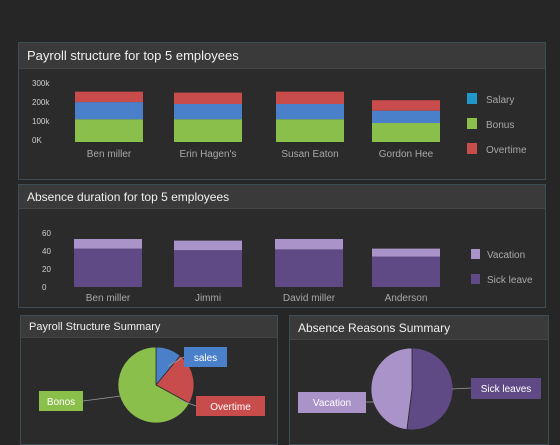 Image resolution: width=560 pixels, height=445 pixels. Describe the element at coordinates (208, 130) in the screenshot. I see `bar-bonus-erin-hagen-s` at that location.